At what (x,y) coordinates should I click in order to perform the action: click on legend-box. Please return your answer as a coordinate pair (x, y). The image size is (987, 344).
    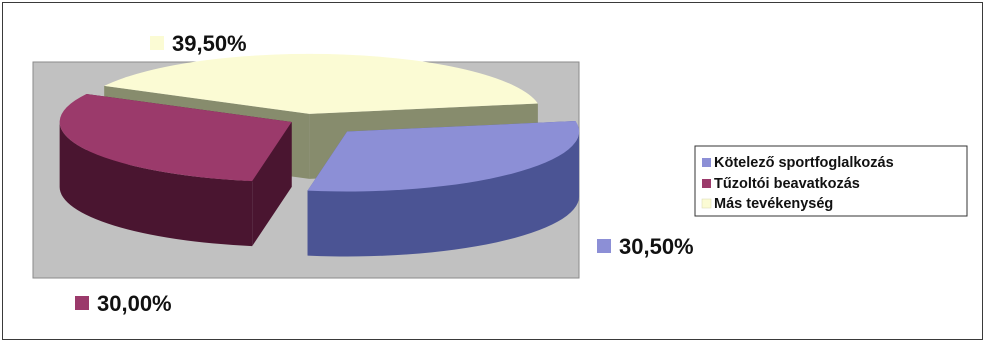
    Looking at the image, I should click on (831, 181).